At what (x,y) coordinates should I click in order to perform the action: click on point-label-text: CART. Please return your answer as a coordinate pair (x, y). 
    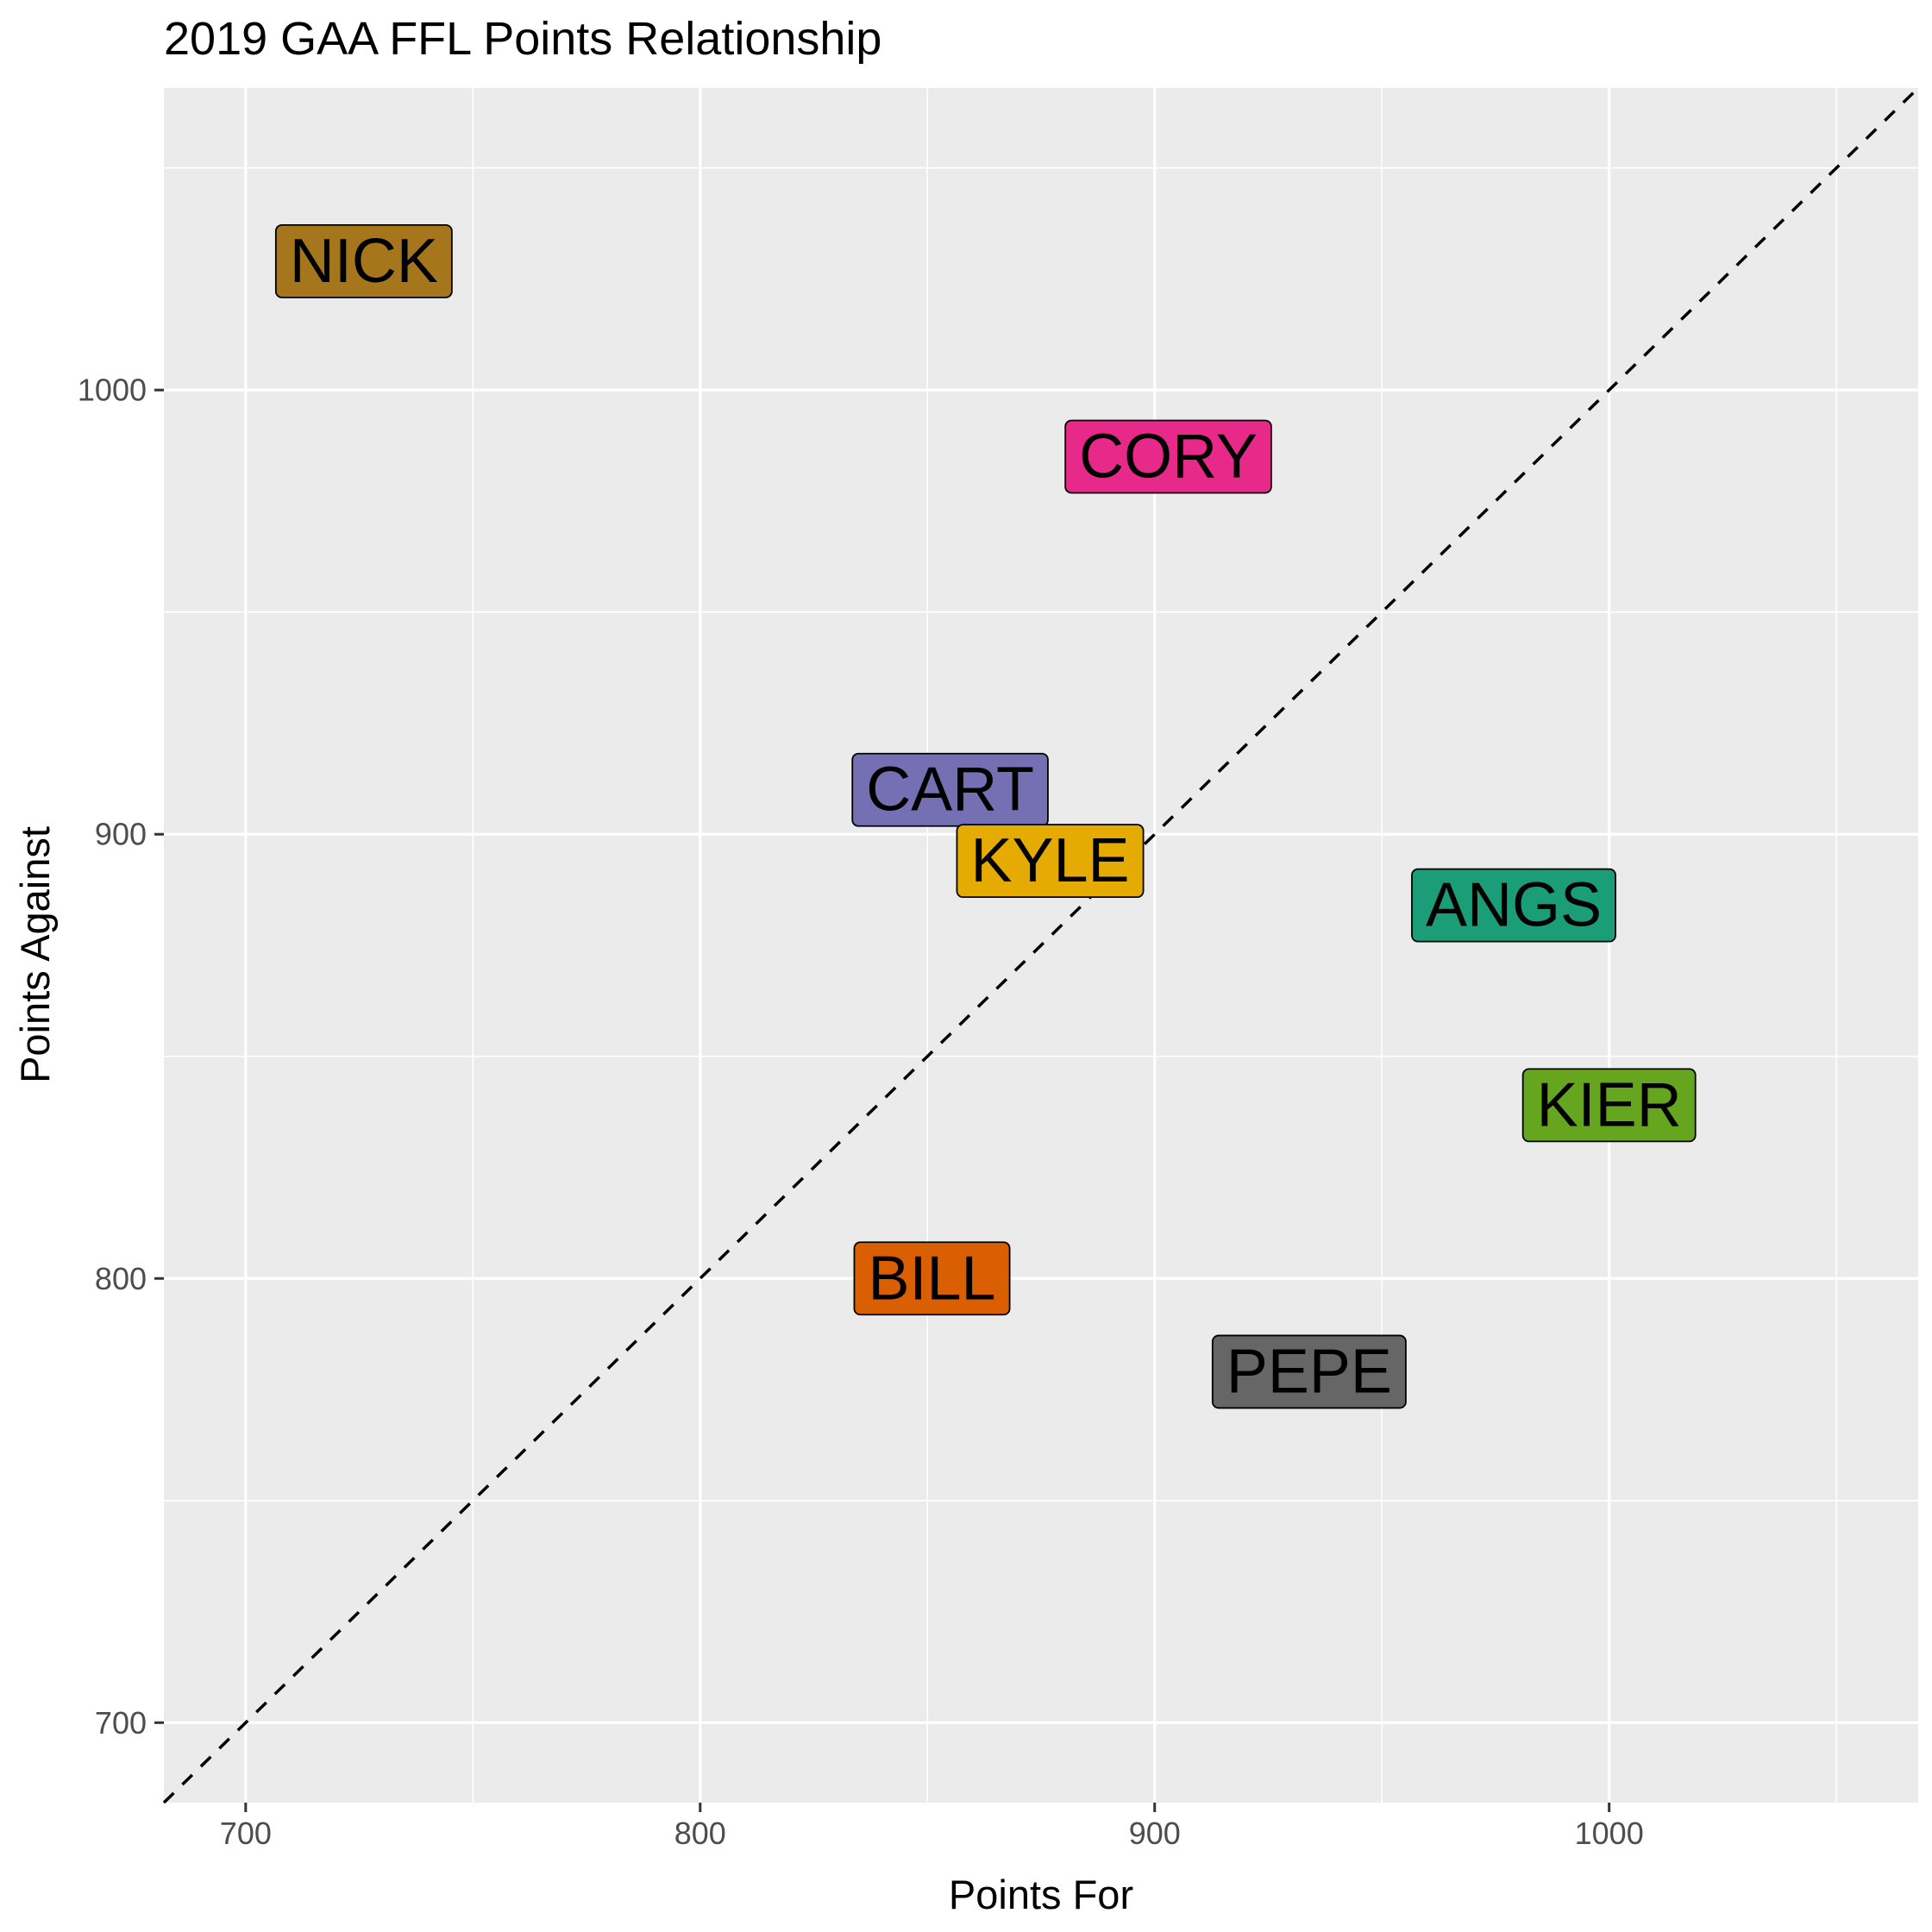
    Looking at the image, I should click on (950, 791).